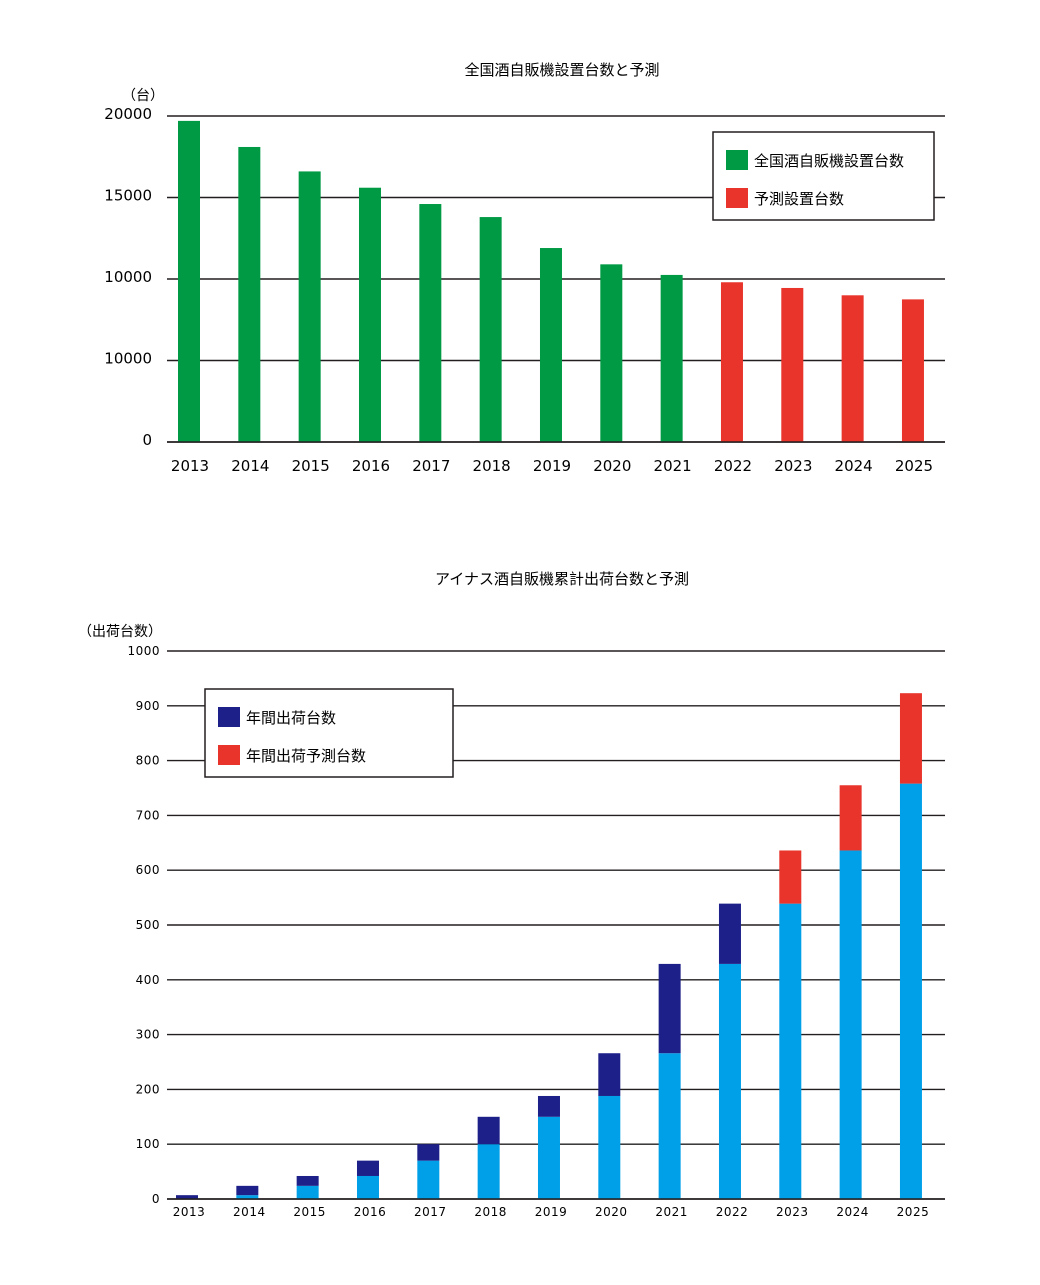 This screenshot has height=1285, width=1040. I want to click on chart1-y-tick-label: 20000, so click(128, 114).